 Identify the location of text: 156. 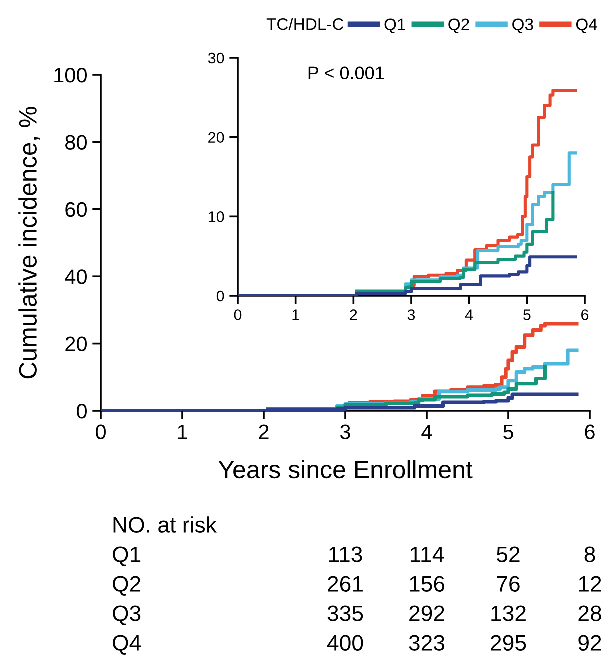
(427, 584).